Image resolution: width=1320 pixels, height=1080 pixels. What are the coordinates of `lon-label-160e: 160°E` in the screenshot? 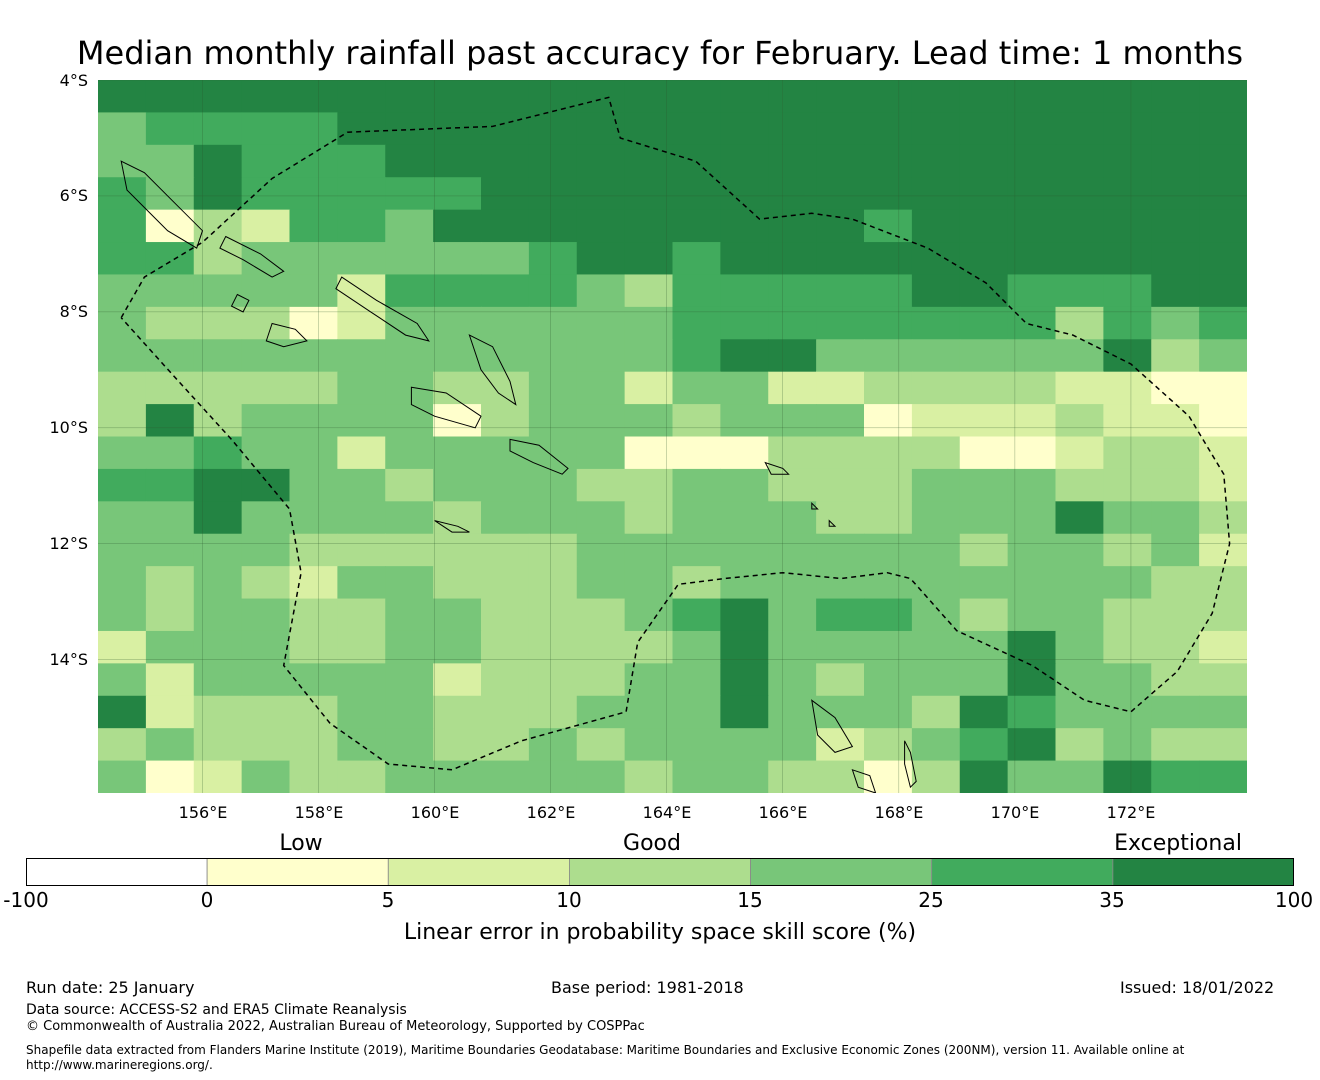 It's located at (435, 812).